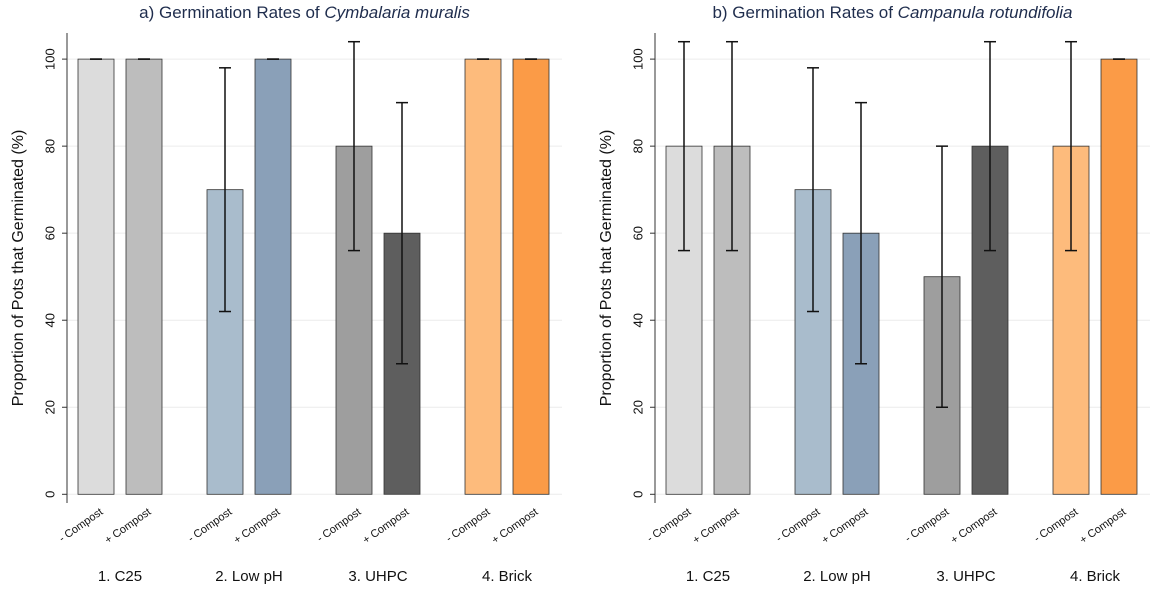 This screenshot has height=593, width=1166. I want to click on title-text: b) Germination Rates of, so click(802, 12).